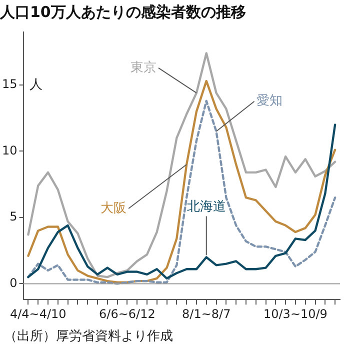 The height and width of the screenshot is (355, 350). I want to click on y-tick-label: 0, so click(14, 283).